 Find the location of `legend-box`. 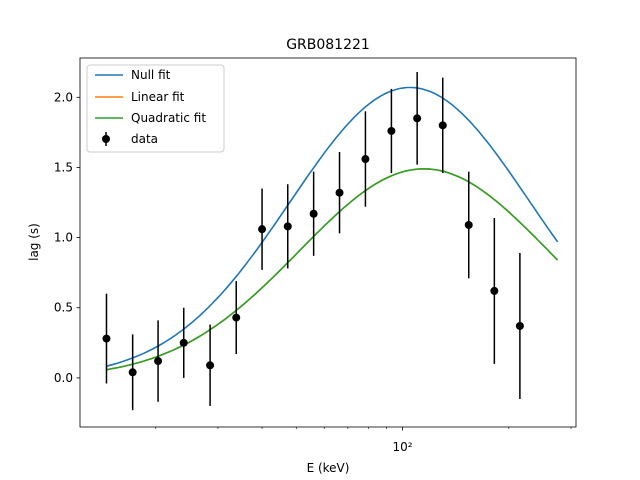

legend-box is located at coordinates (155, 108).